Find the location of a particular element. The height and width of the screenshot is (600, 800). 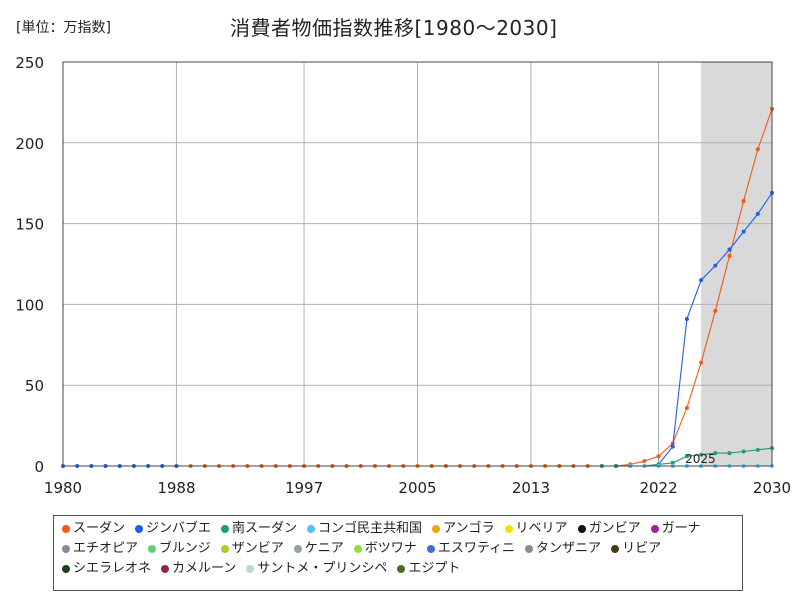

legend-item: リベリア is located at coordinates (536, 529).